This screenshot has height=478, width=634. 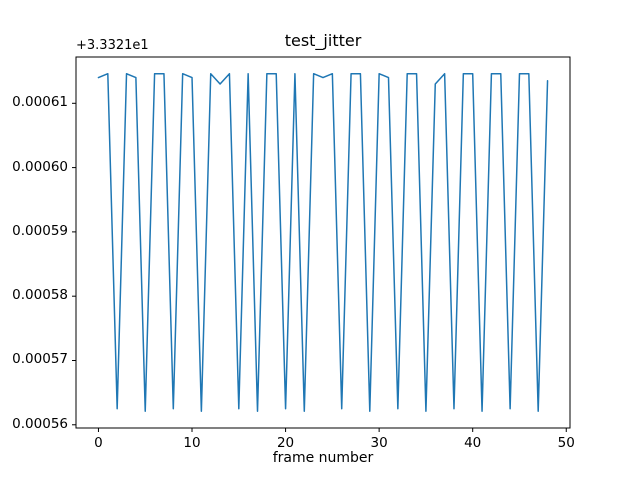 What do you see at coordinates (40, 423) in the screenshot?
I see `y-tick-label: 0.00056` at bounding box center [40, 423].